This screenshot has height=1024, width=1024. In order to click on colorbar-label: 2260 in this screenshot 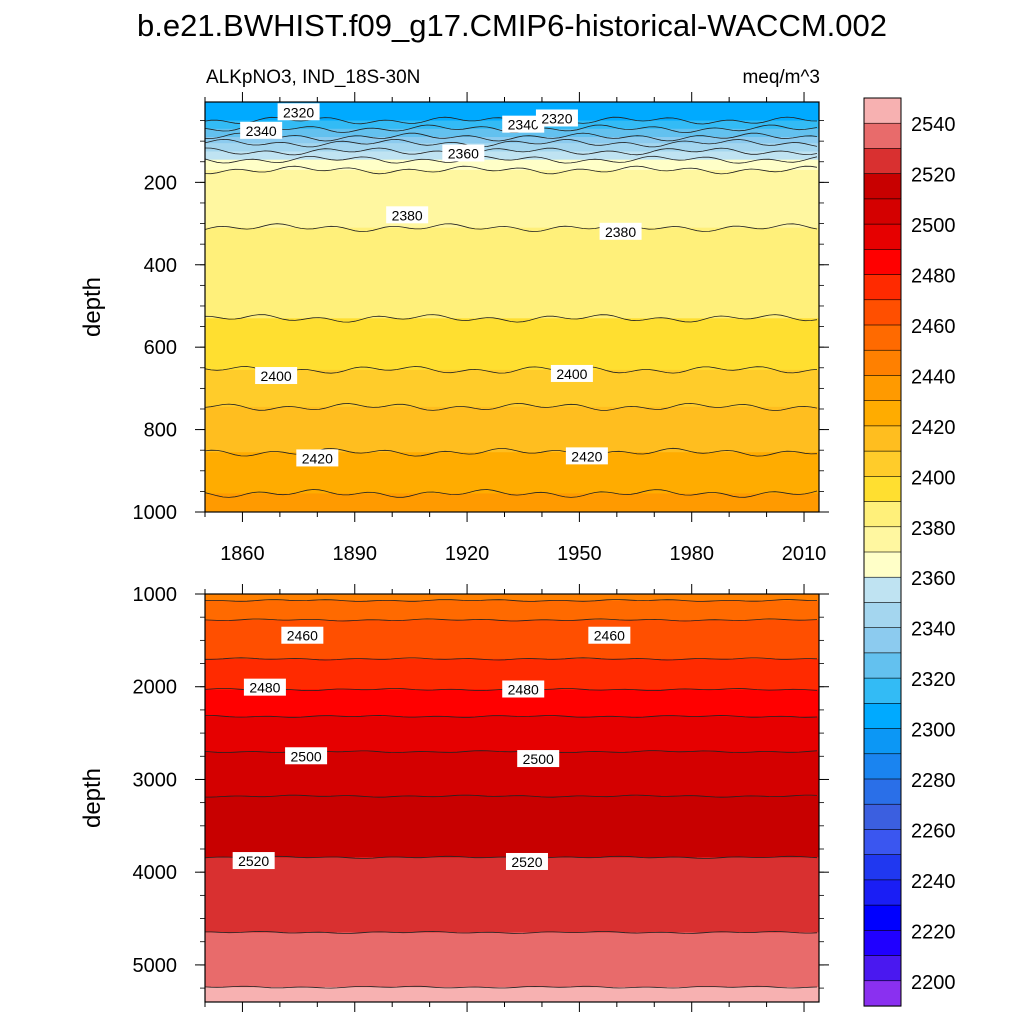, I will do `click(933, 831)`.